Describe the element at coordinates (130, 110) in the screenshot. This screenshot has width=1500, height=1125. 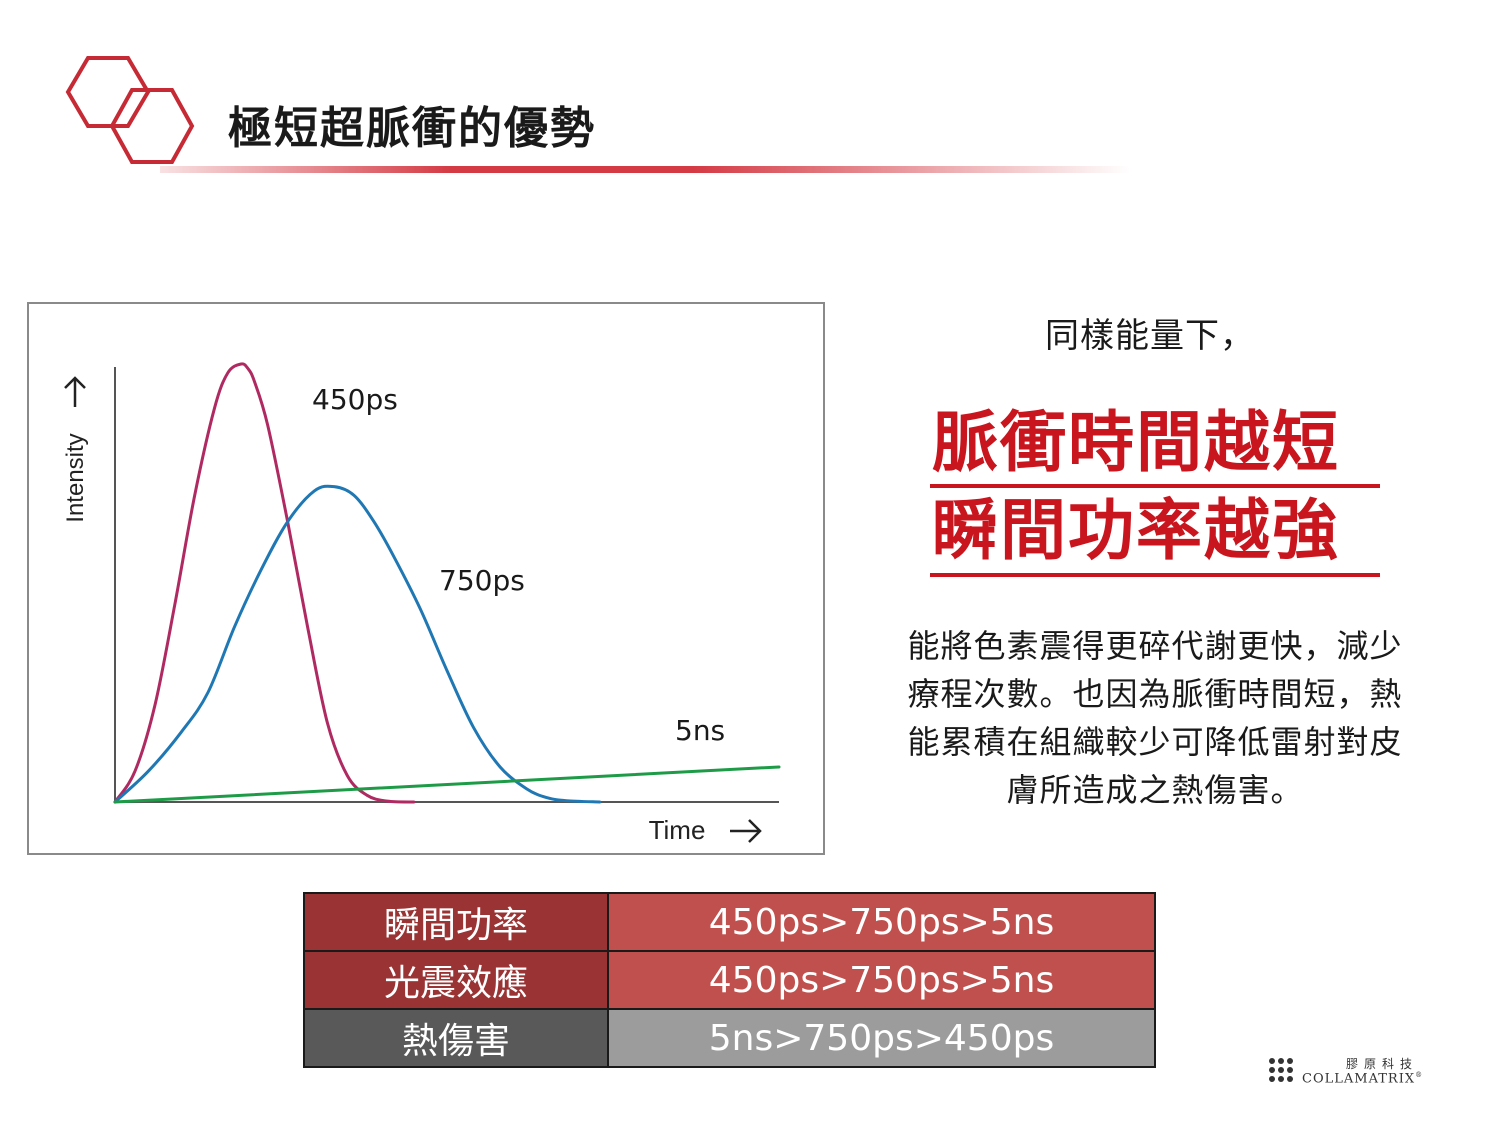
I see `hexagon-logo-icon` at that location.